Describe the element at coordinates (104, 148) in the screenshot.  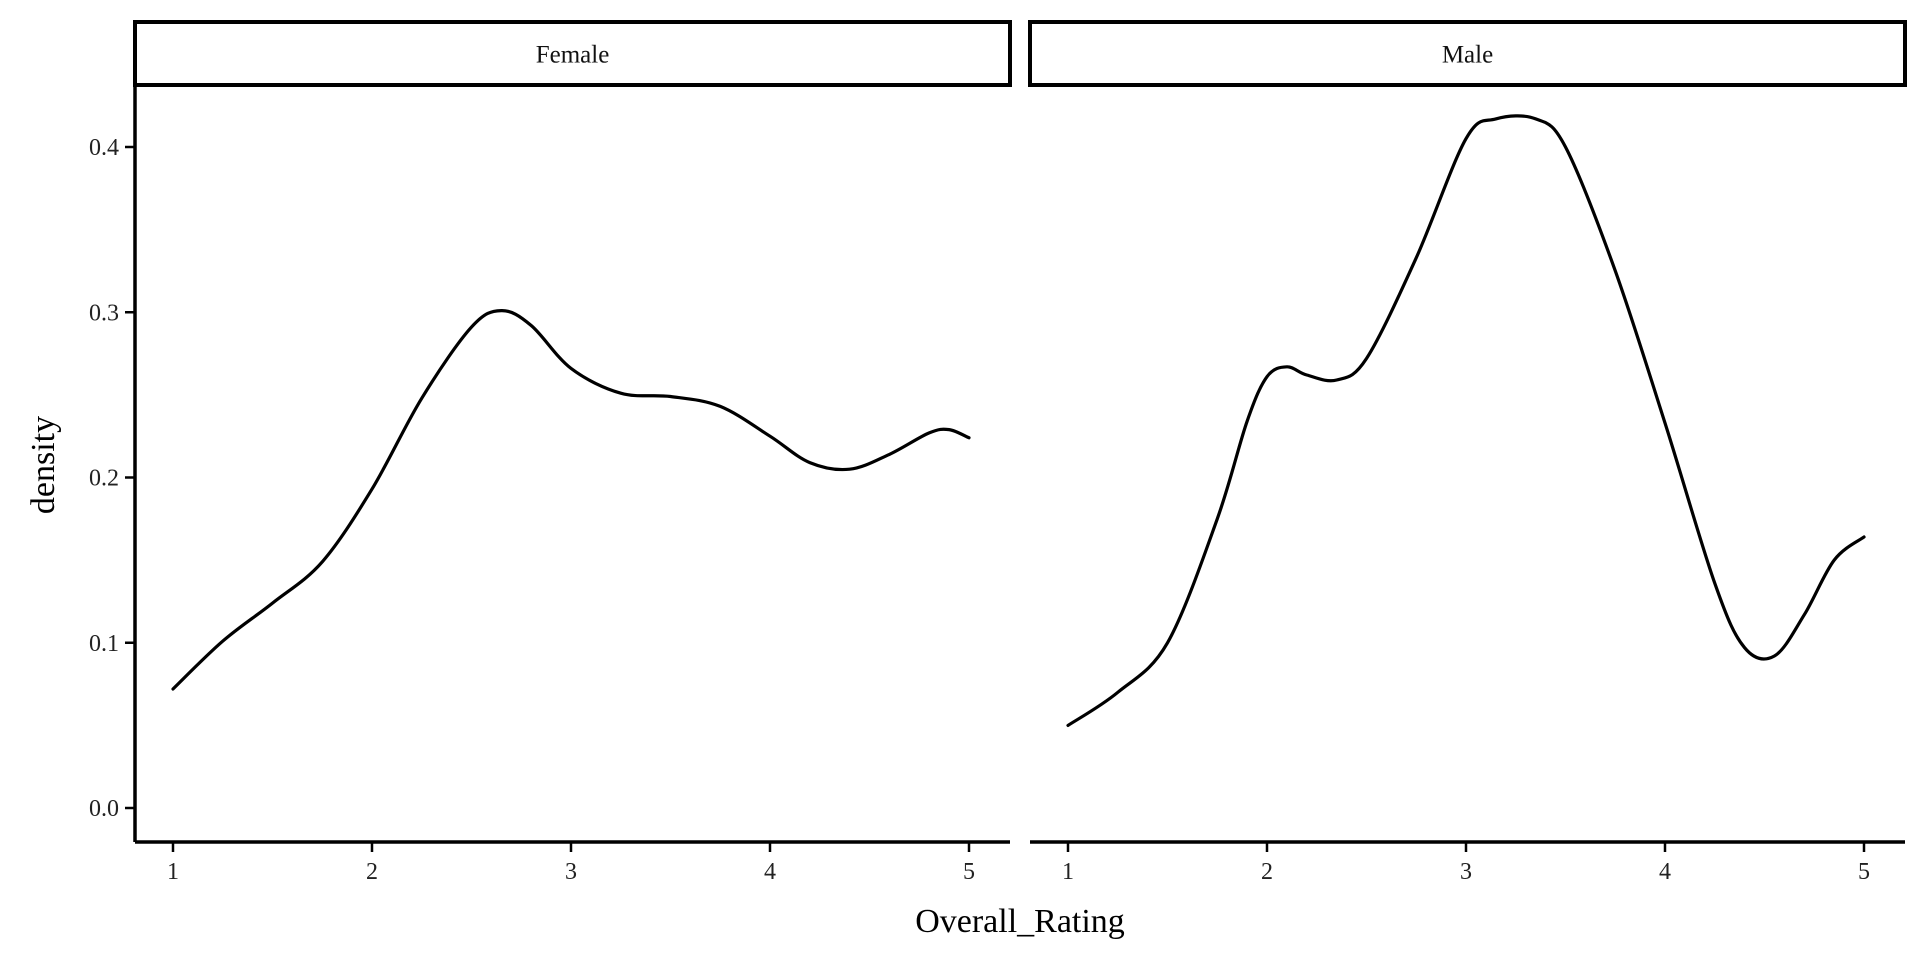
I see `y-tick-label: 0.4` at that location.